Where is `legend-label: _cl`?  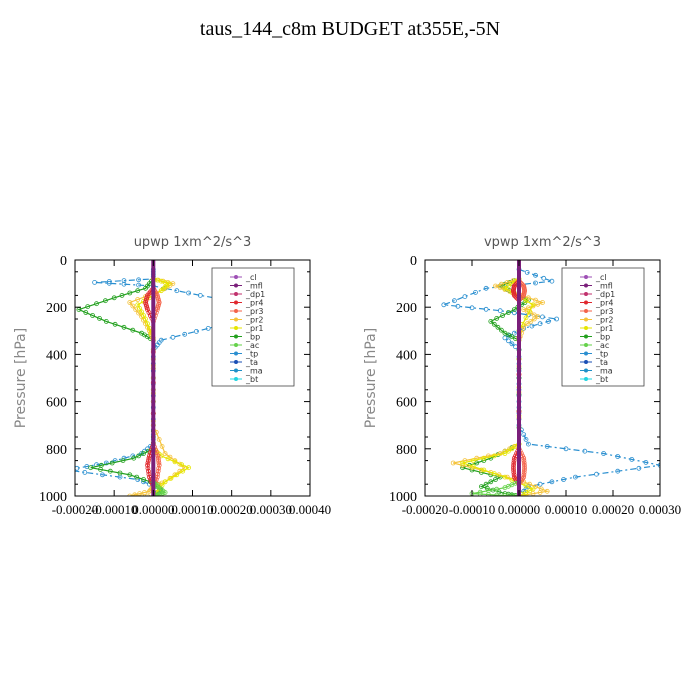 legend-label: _cl is located at coordinates (251, 277).